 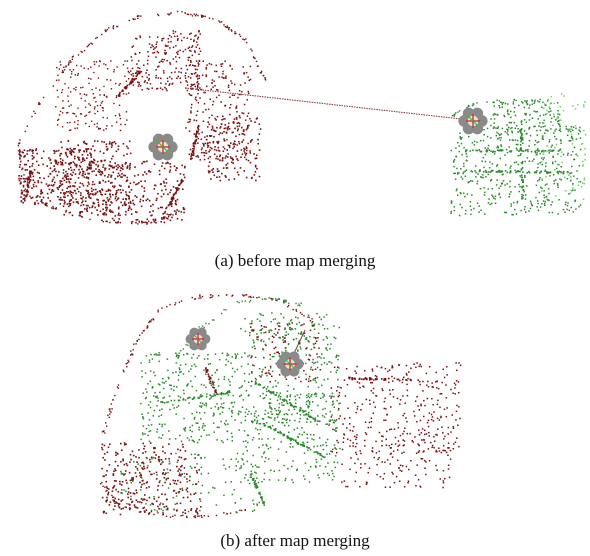 What do you see at coordinates (295, 540) in the screenshot?
I see `caption-after-merging: (b) after map merging` at bounding box center [295, 540].